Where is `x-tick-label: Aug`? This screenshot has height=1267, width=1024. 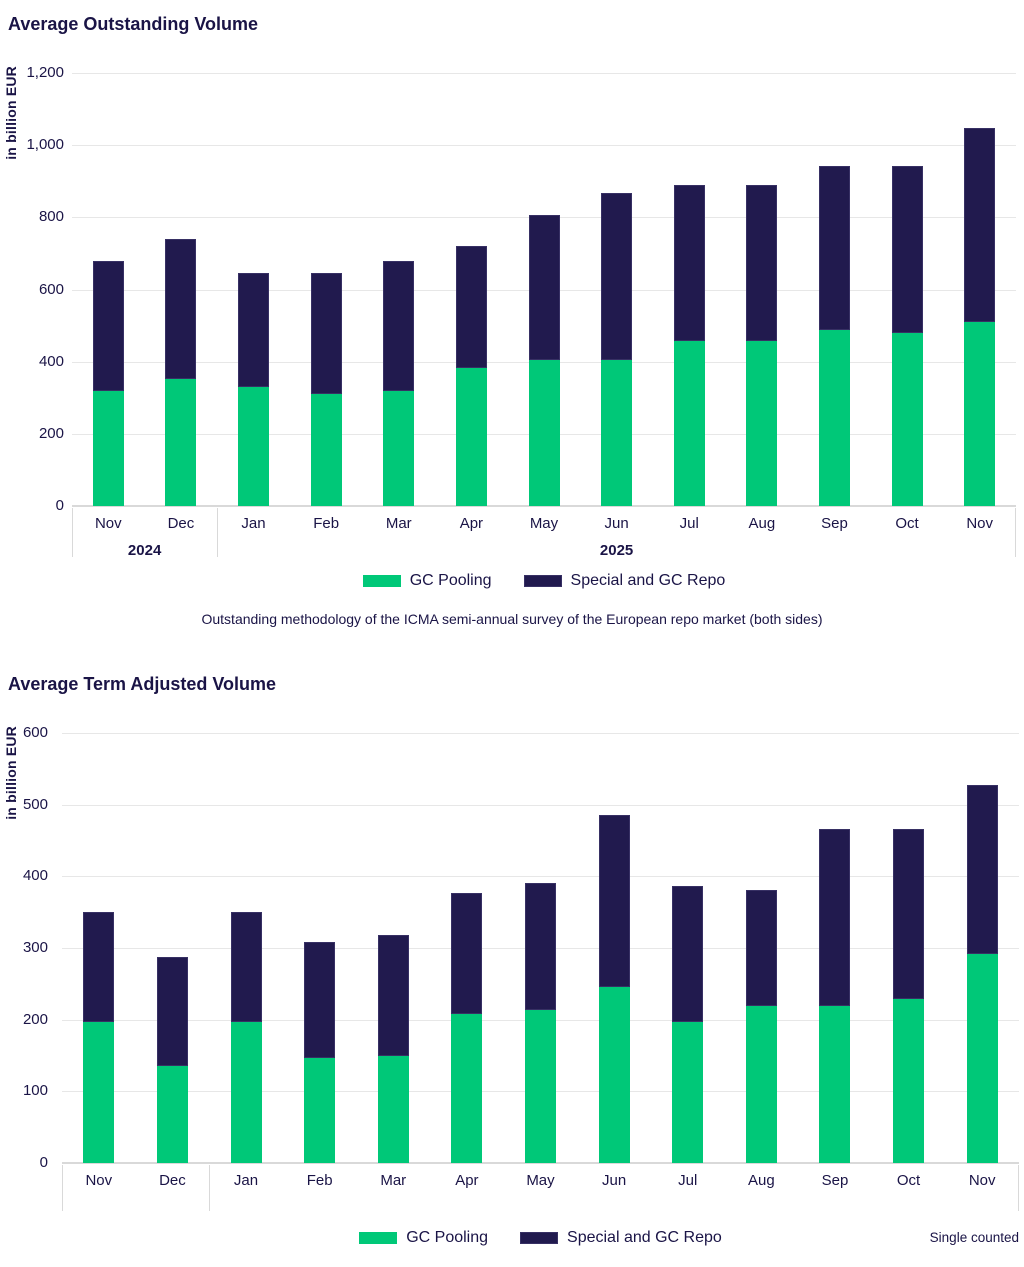
x-tick-label: Aug is located at coordinates (762, 523).